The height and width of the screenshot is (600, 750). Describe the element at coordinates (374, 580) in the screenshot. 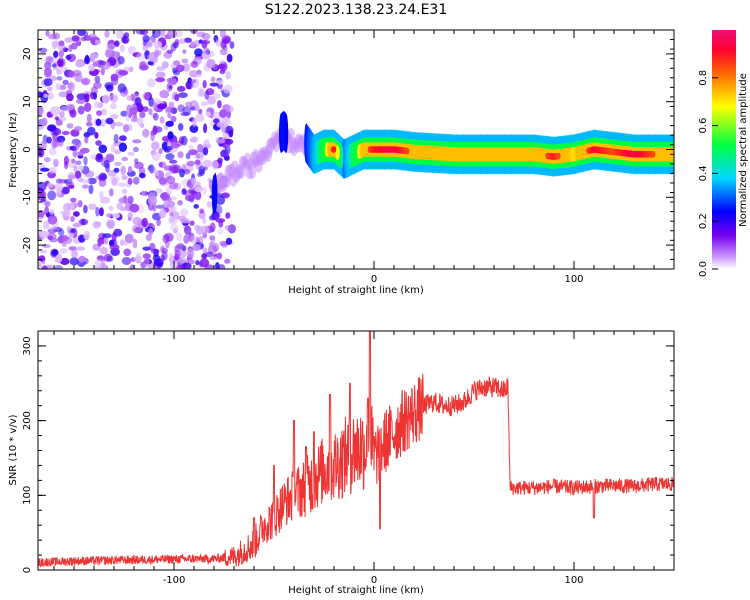

I see `x-tick-label: 0` at that location.